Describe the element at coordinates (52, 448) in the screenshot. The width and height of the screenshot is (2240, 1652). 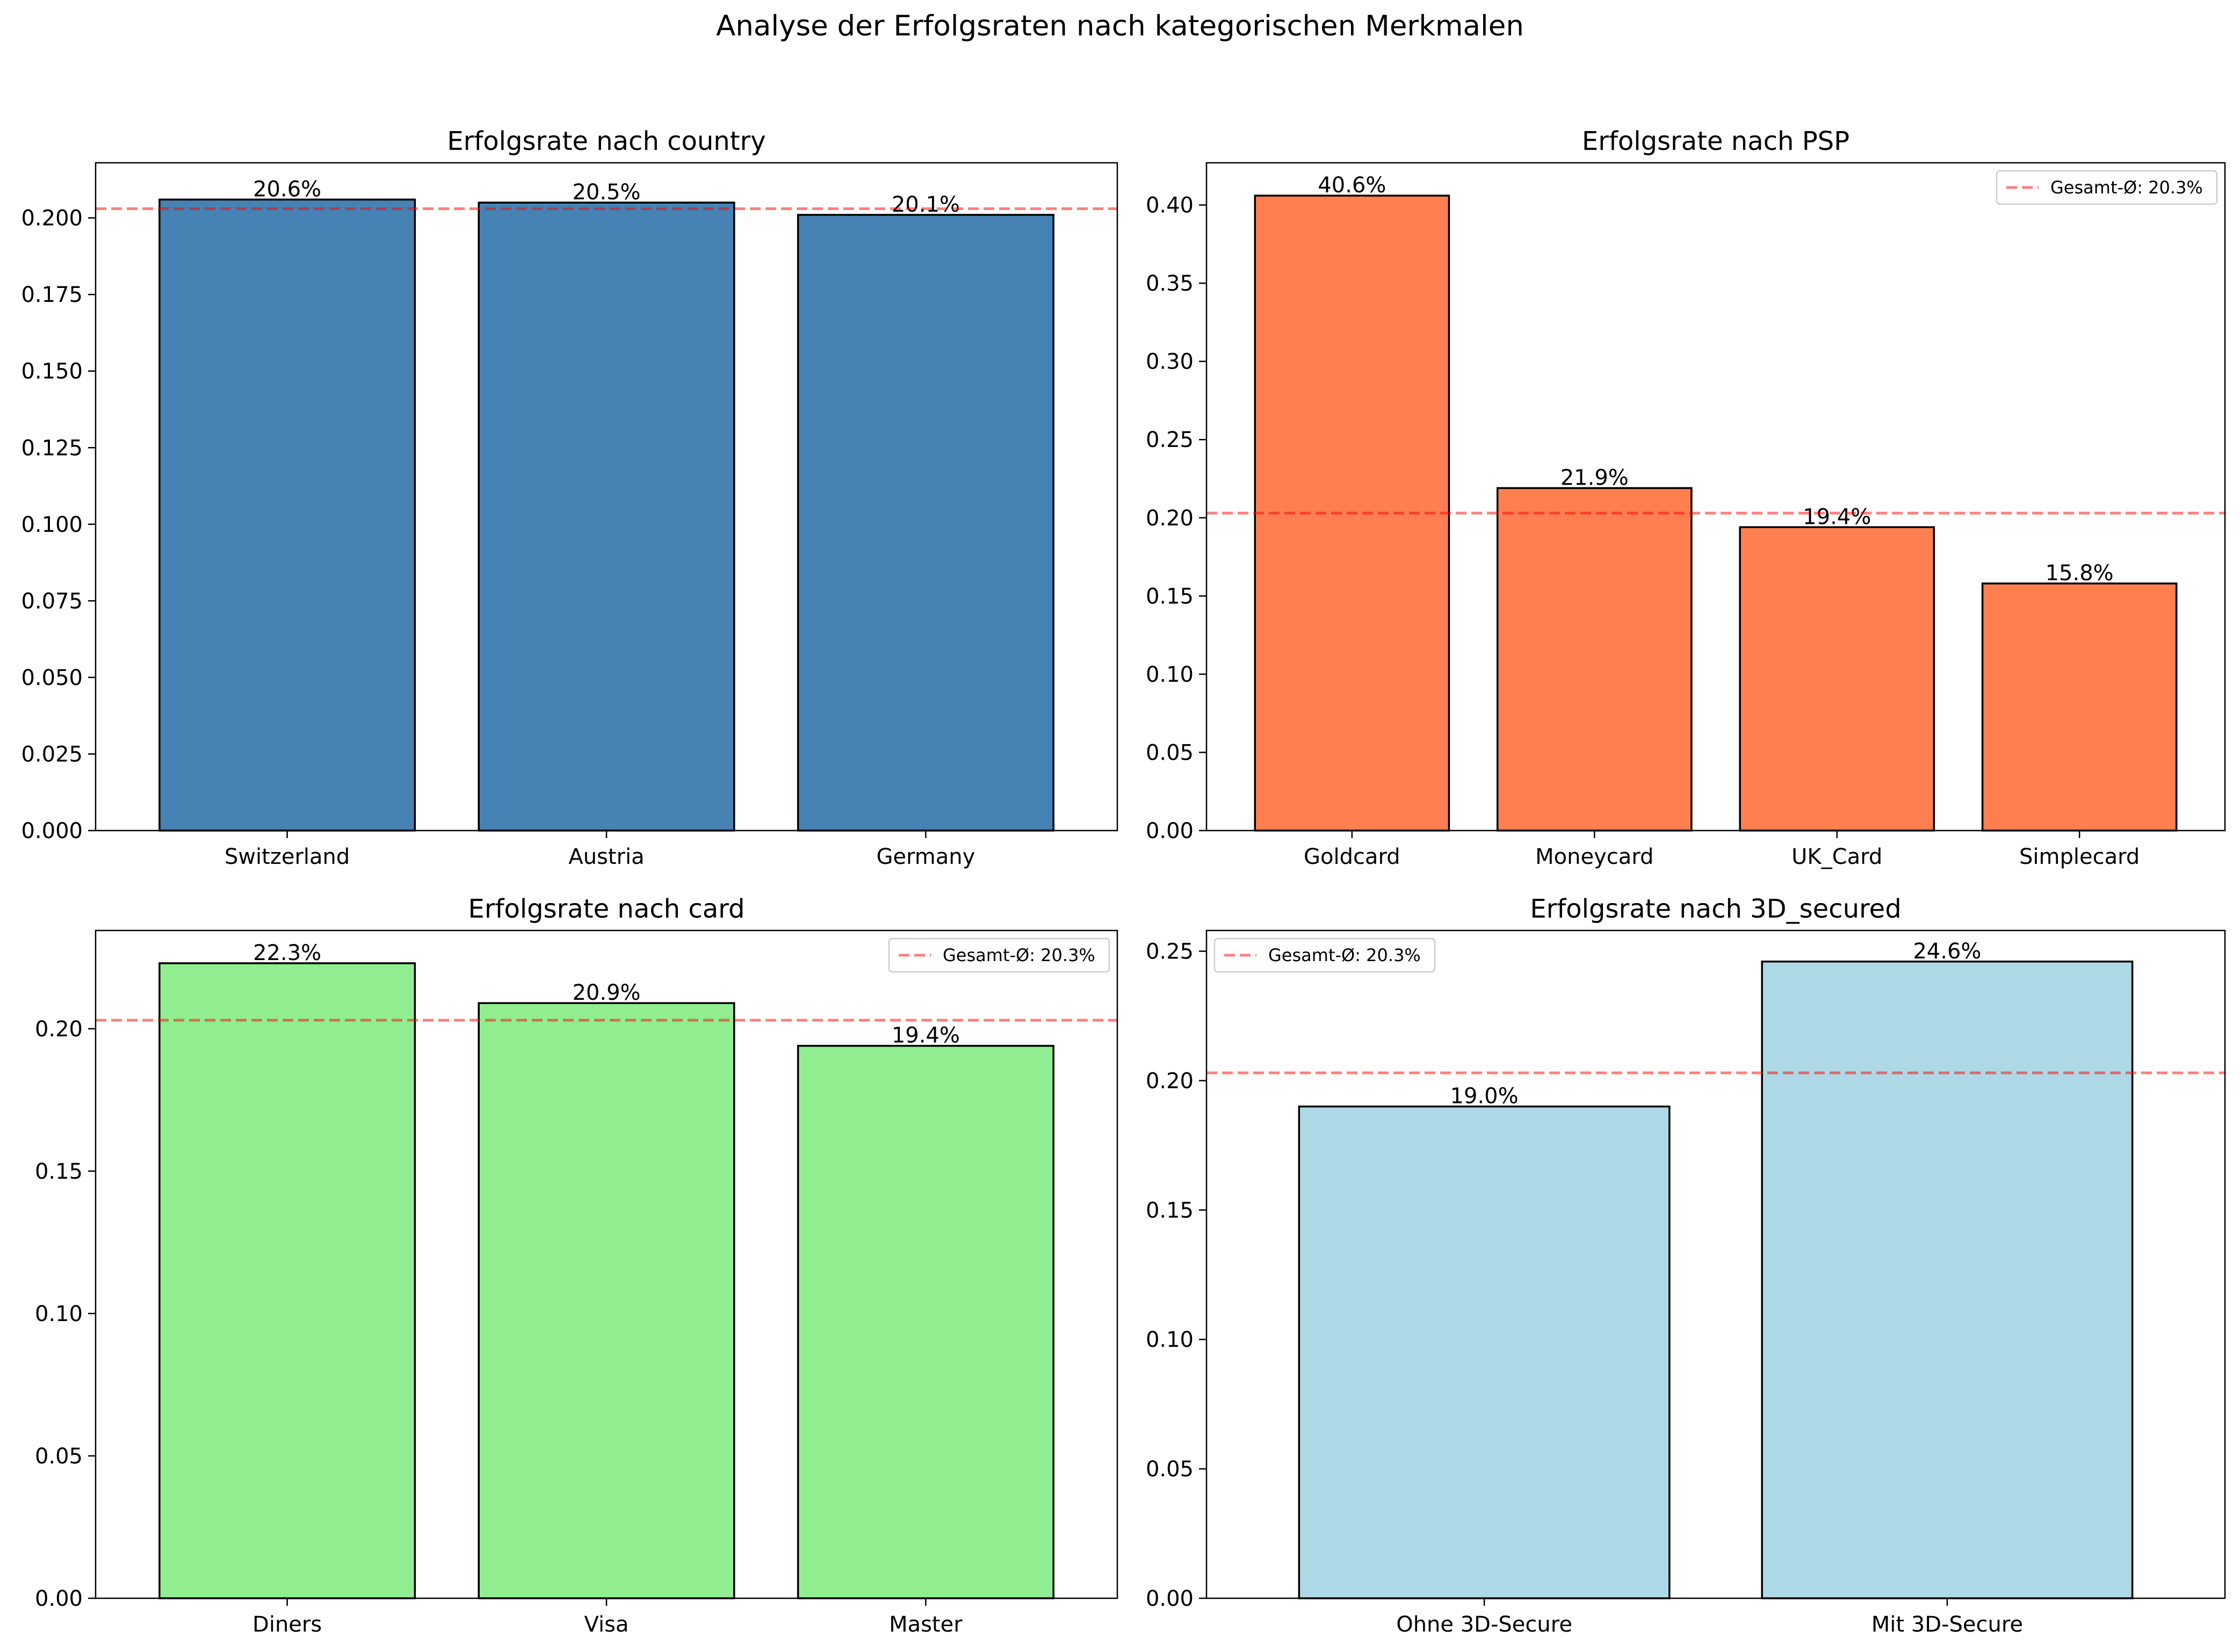
I see `y-tick-label: 0.125` at that location.